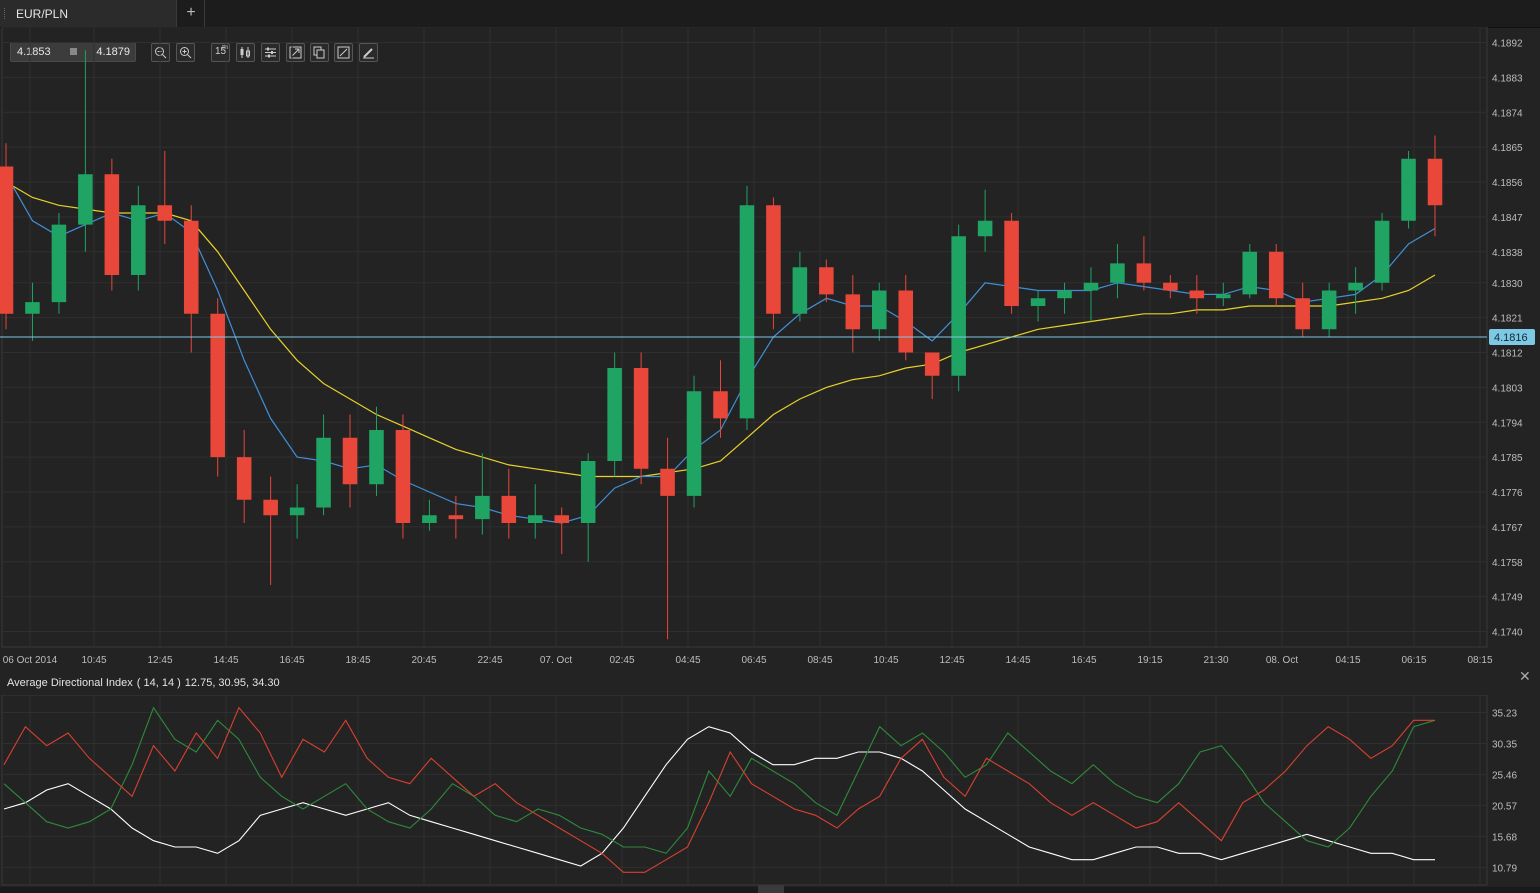  Describe the element at coordinates (1525, 676) in the screenshot. I see `close-indicator-icon: ✕` at that location.